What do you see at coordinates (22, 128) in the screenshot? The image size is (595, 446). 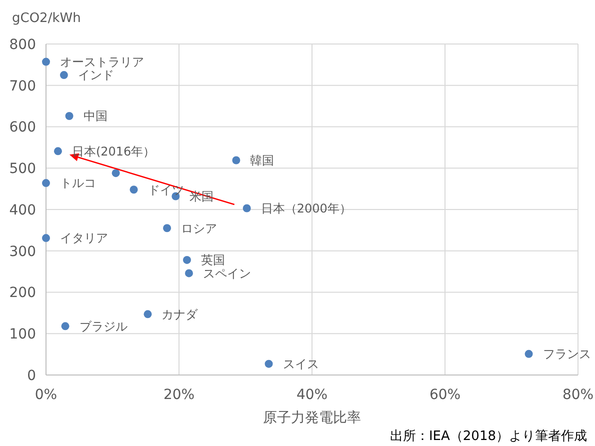 I see `y-tick-label: 600` at bounding box center [22, 128].